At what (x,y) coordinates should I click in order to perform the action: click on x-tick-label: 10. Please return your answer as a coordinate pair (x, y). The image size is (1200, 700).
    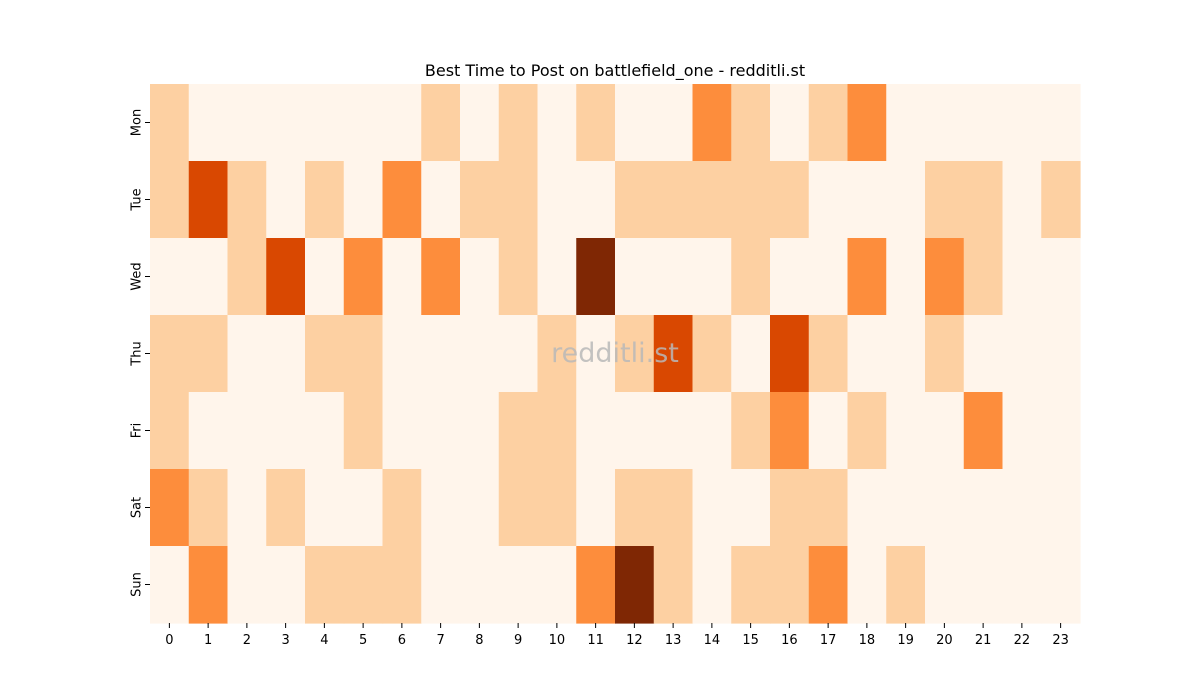
    Looking at the image, I should click on (557, 640).